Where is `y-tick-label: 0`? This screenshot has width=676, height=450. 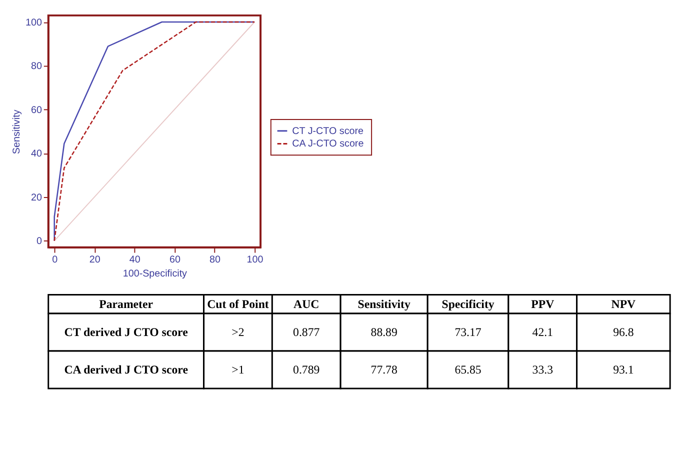
y-tick-label: 0 is located at coordinates (39, 242).